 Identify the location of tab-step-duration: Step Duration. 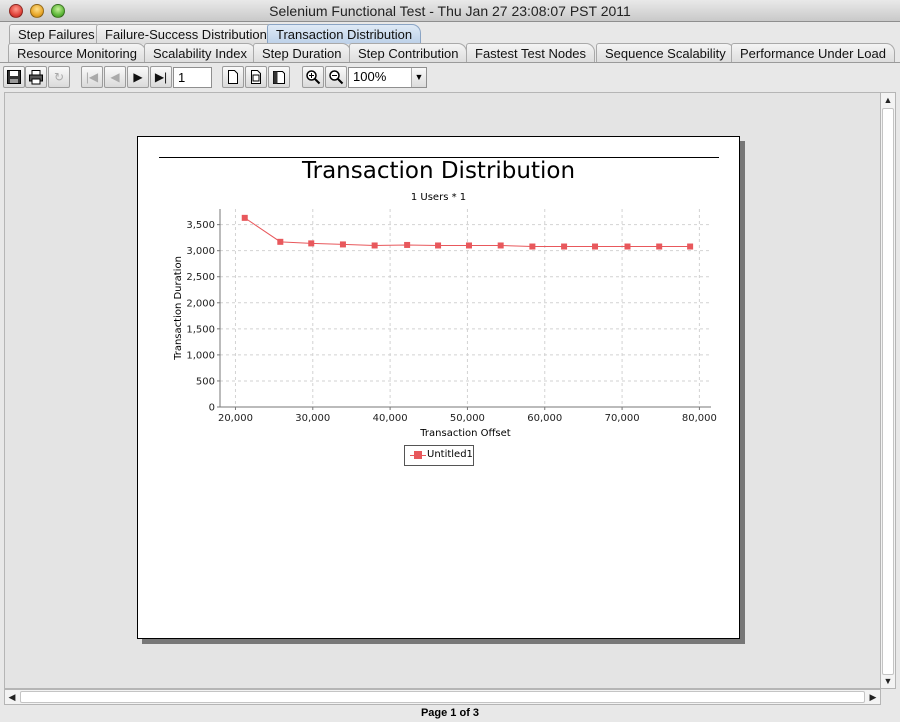
(302, 53).